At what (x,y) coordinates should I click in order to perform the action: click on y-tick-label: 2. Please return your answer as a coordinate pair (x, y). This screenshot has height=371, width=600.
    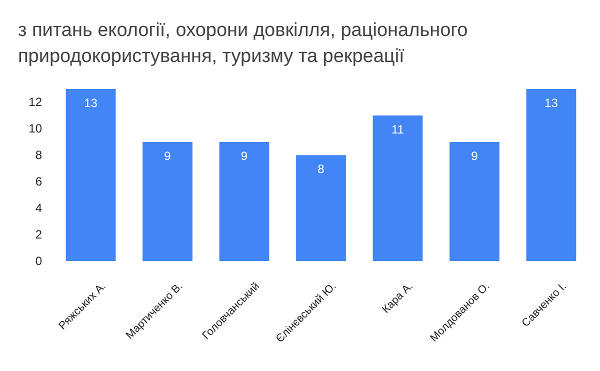
    Looking at the image, I should click on (38, 234).